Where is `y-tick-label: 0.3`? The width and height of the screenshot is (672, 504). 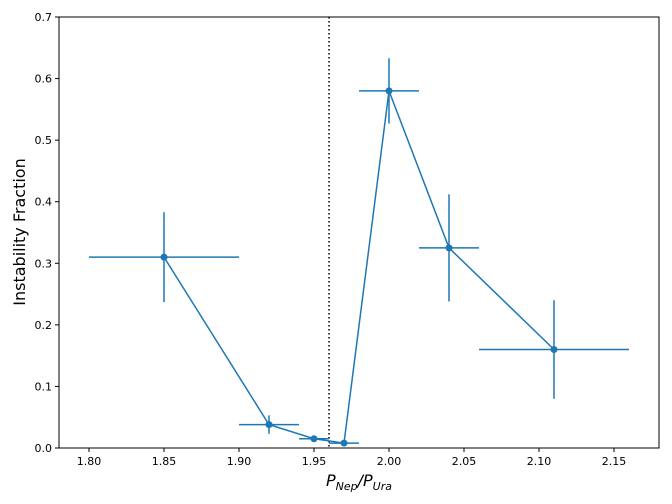 y-tick-label: 0.3 is located at coordinates (44, 263).